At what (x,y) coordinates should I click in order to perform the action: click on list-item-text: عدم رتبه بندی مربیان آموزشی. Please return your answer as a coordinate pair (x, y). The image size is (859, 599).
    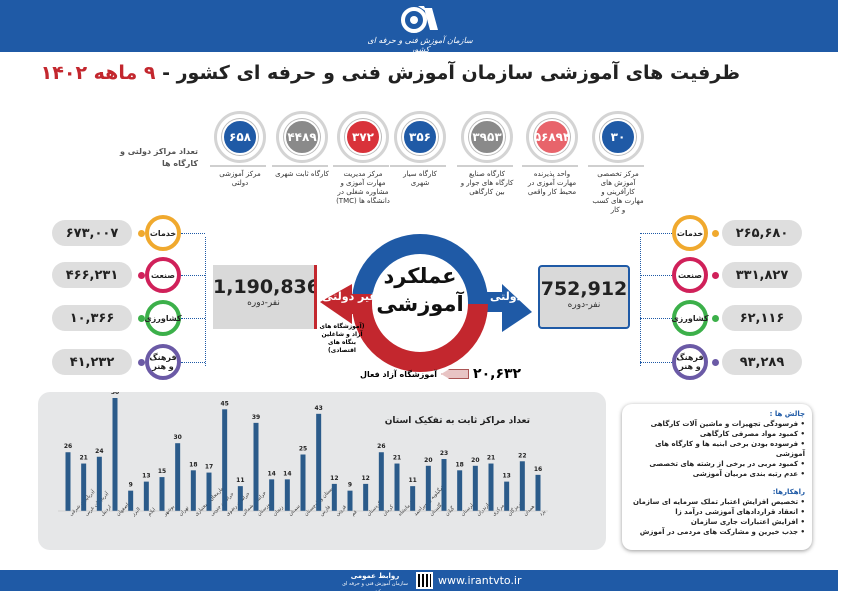
    Looking at the image, I should click on (745, 474).